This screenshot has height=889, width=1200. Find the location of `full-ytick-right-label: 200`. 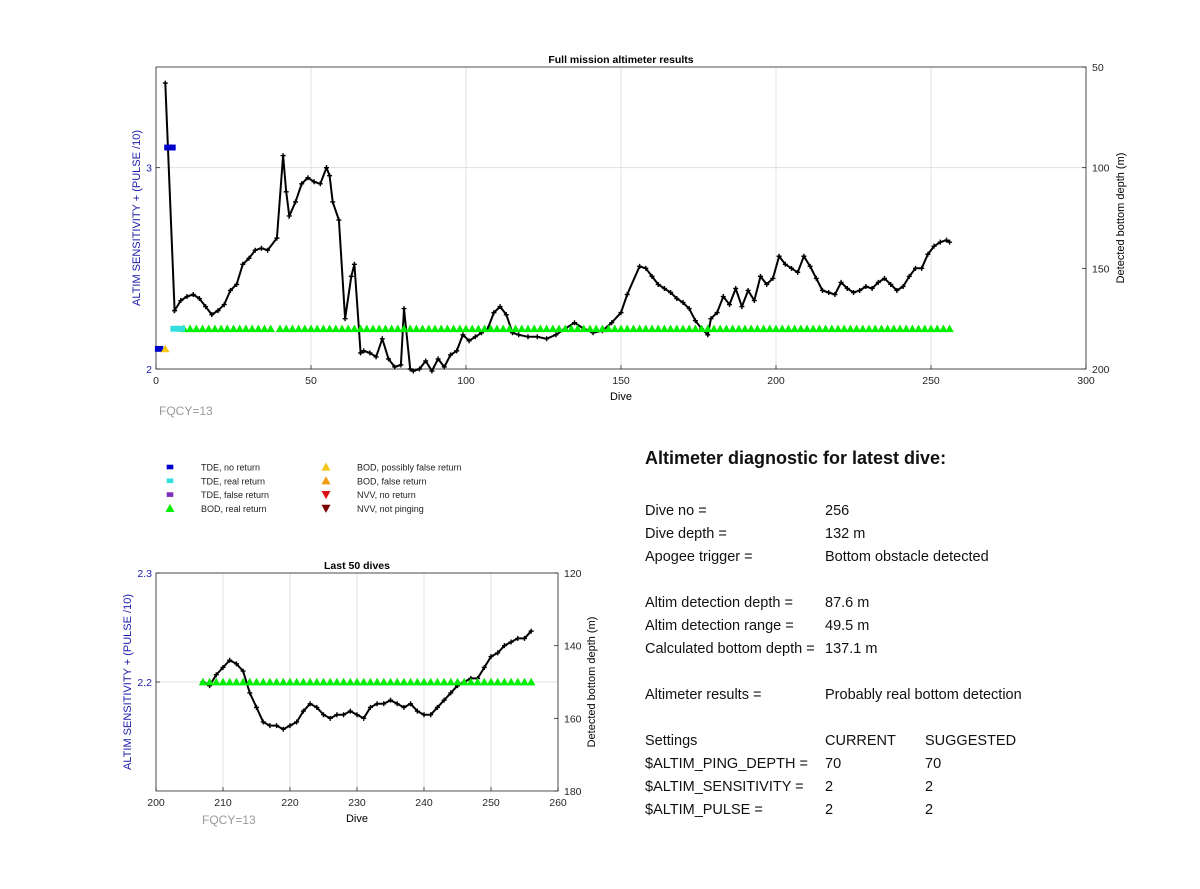

full-ytick-right-label: 200 is located at coordinates (1101, 370).